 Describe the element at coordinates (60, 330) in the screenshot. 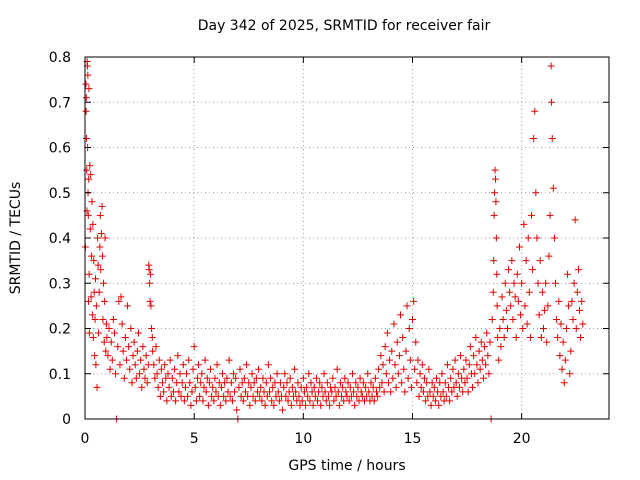

I see `y-tick-label: 0.2` at that location.